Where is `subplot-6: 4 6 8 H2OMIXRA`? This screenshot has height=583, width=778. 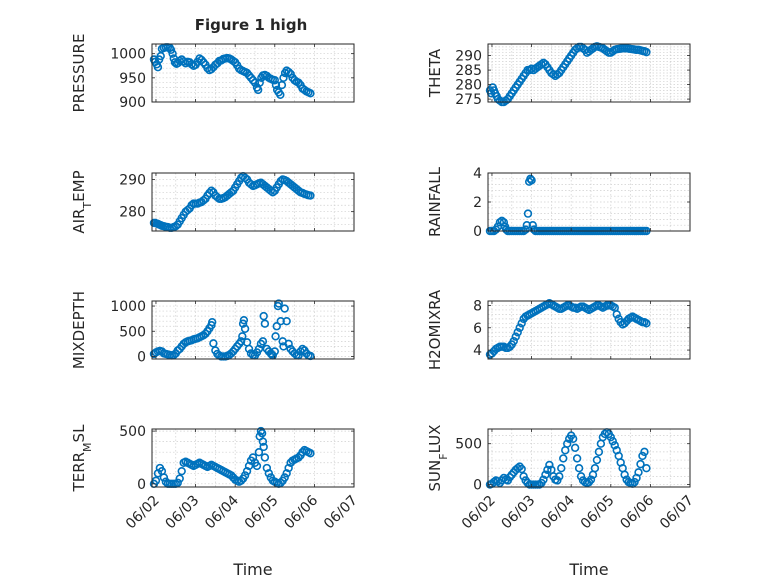
subplot-6: 4 6 8 H2OMIXRA is located at coordinates (558, 329).